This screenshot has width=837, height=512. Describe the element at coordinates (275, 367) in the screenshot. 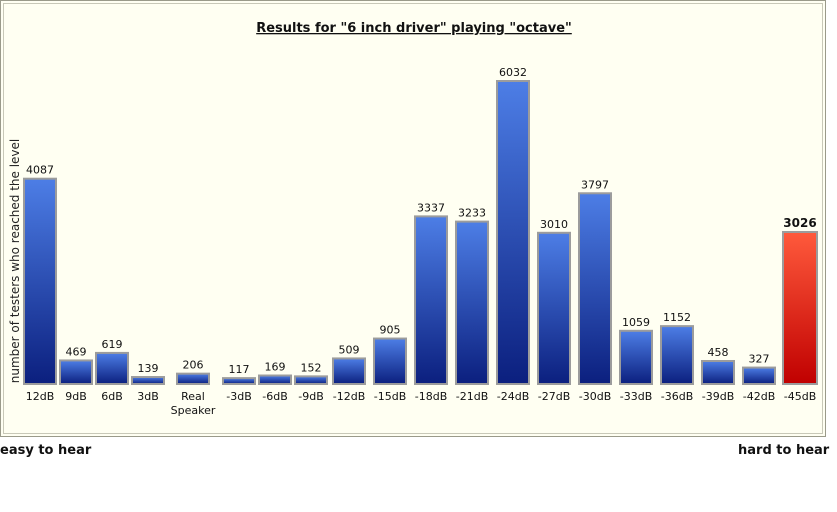

I see `bar-value-label: 169` at that location.